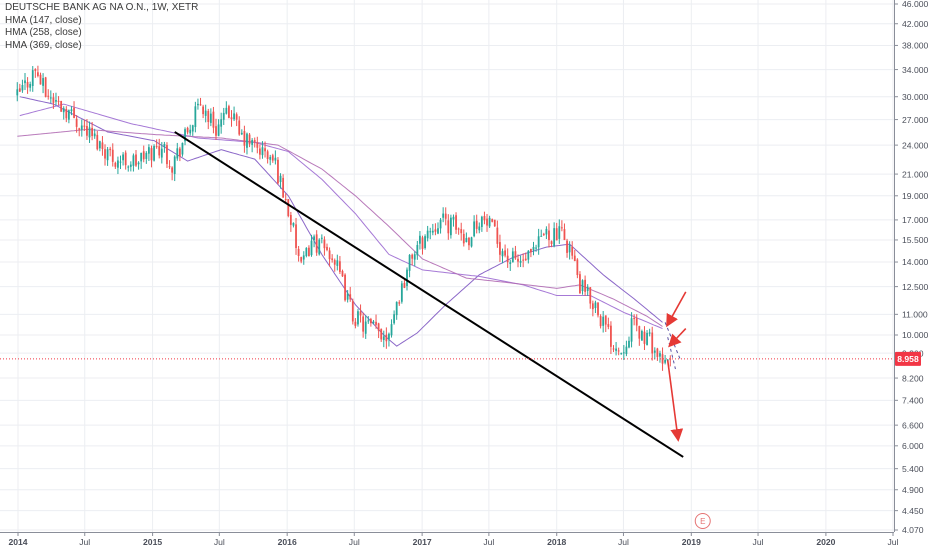  I want to click on y-tick-label: 19.000, so click(915, 196).